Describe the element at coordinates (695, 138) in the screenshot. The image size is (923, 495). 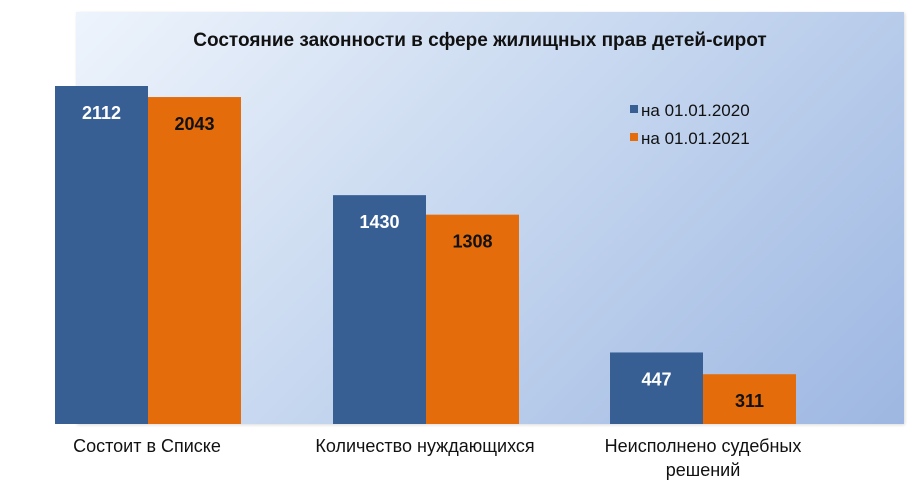
I see `legend-label-1: на 01.01.2021` at that location.